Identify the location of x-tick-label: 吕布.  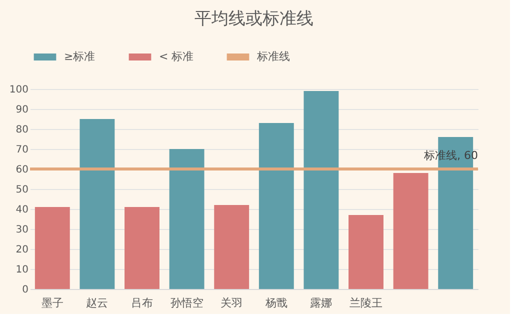
(142, 303).